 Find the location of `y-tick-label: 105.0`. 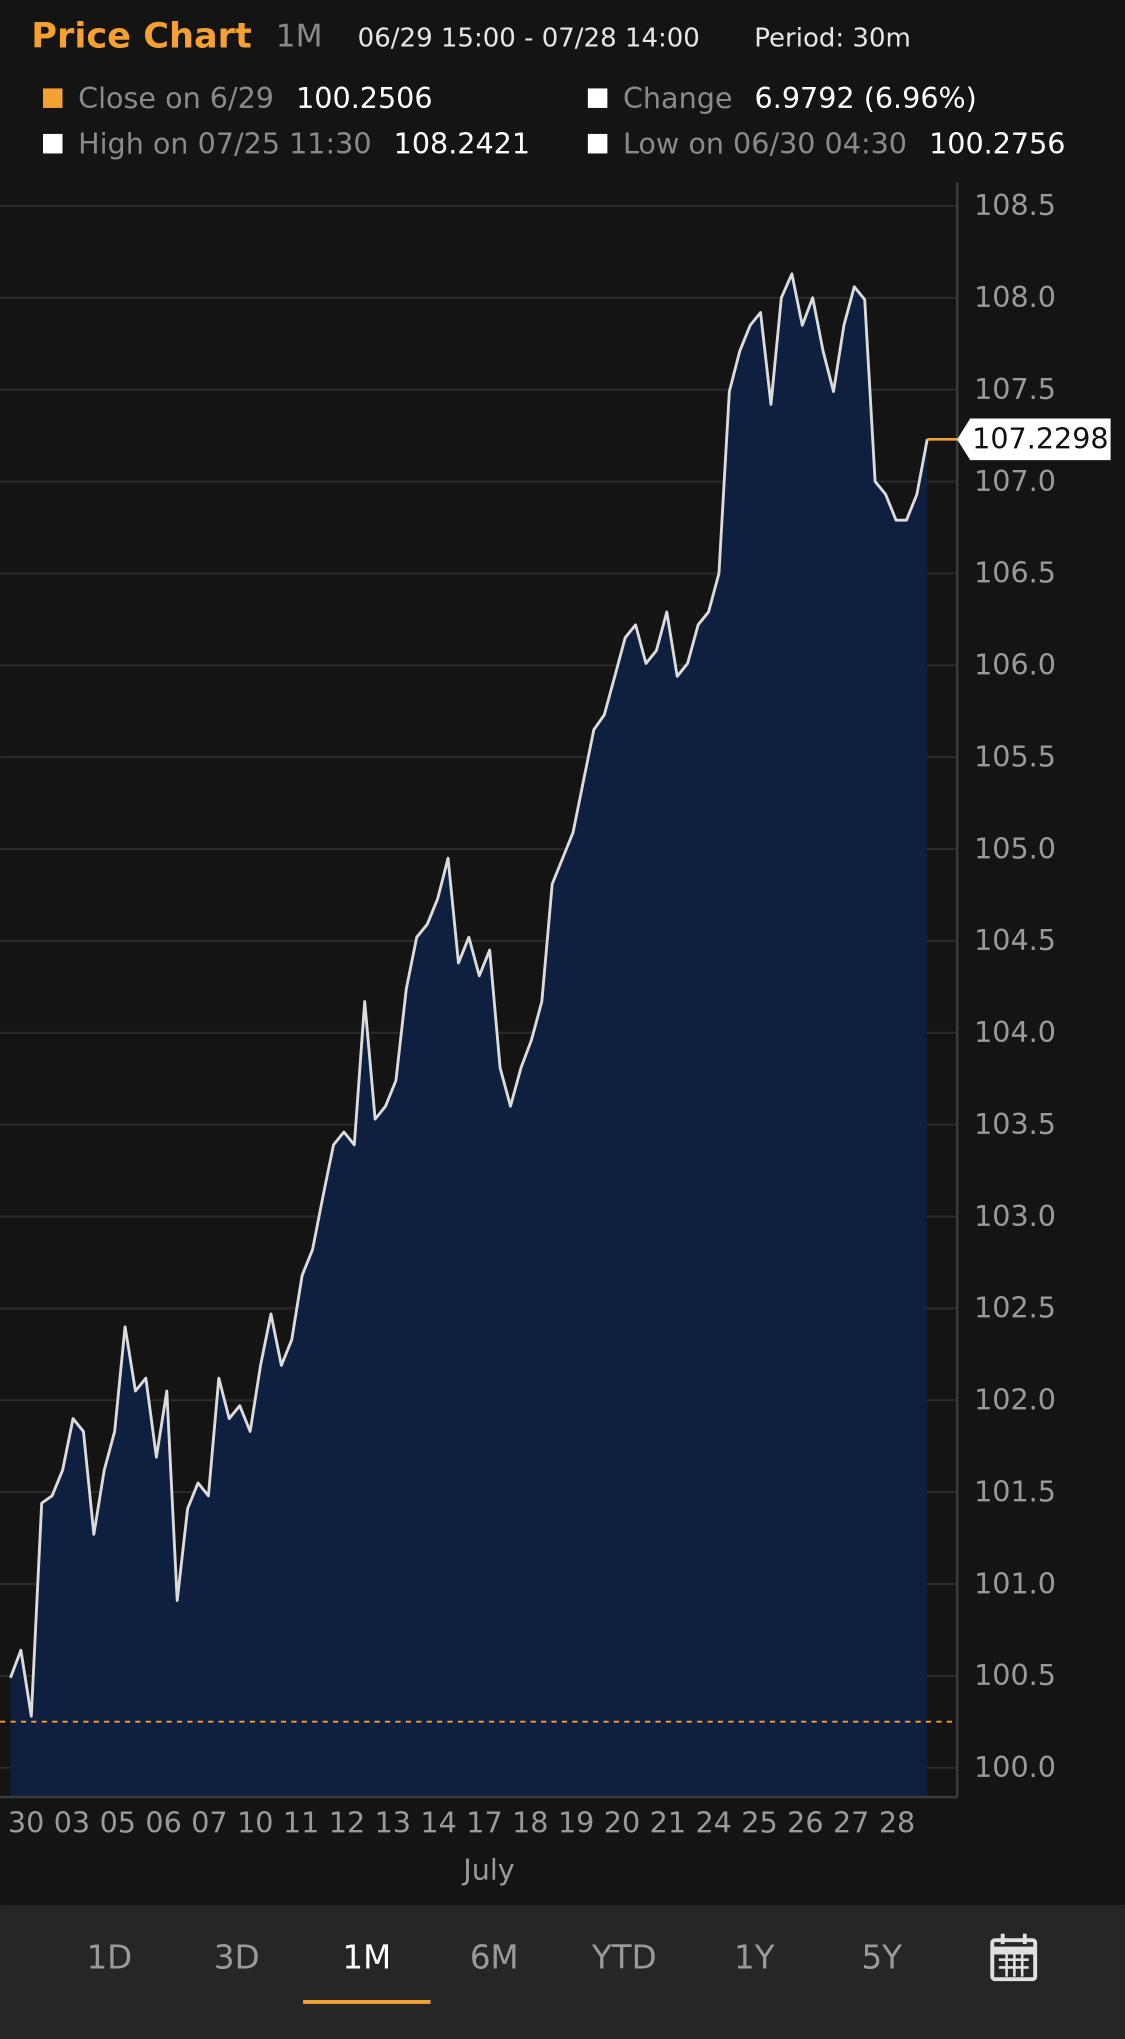

y-tick-label: 105.0 is located at coordinates (1015, 848).